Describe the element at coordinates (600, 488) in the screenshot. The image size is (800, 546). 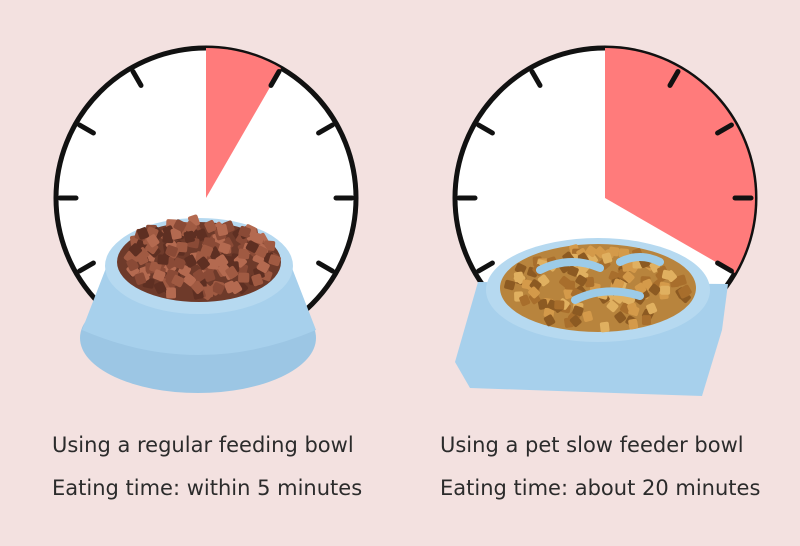
I see `caption-time: Eating time: about 20 minutes` at that location.